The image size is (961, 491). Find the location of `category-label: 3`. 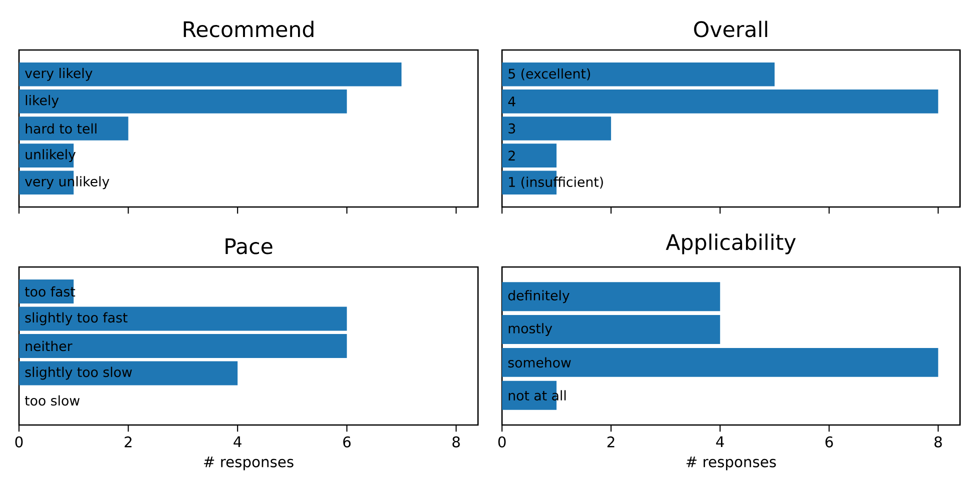

category-label: 3 is located at coordinates (512, 128).